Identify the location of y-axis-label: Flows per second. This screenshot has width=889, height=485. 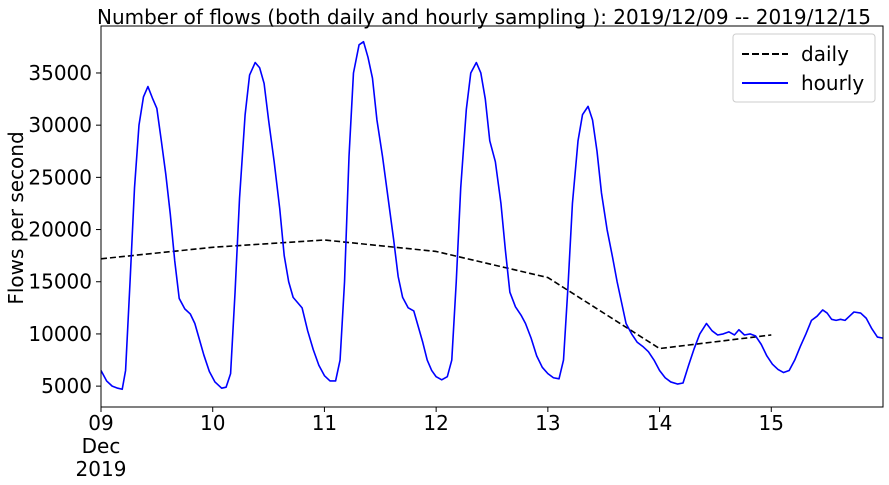
(16, 217).